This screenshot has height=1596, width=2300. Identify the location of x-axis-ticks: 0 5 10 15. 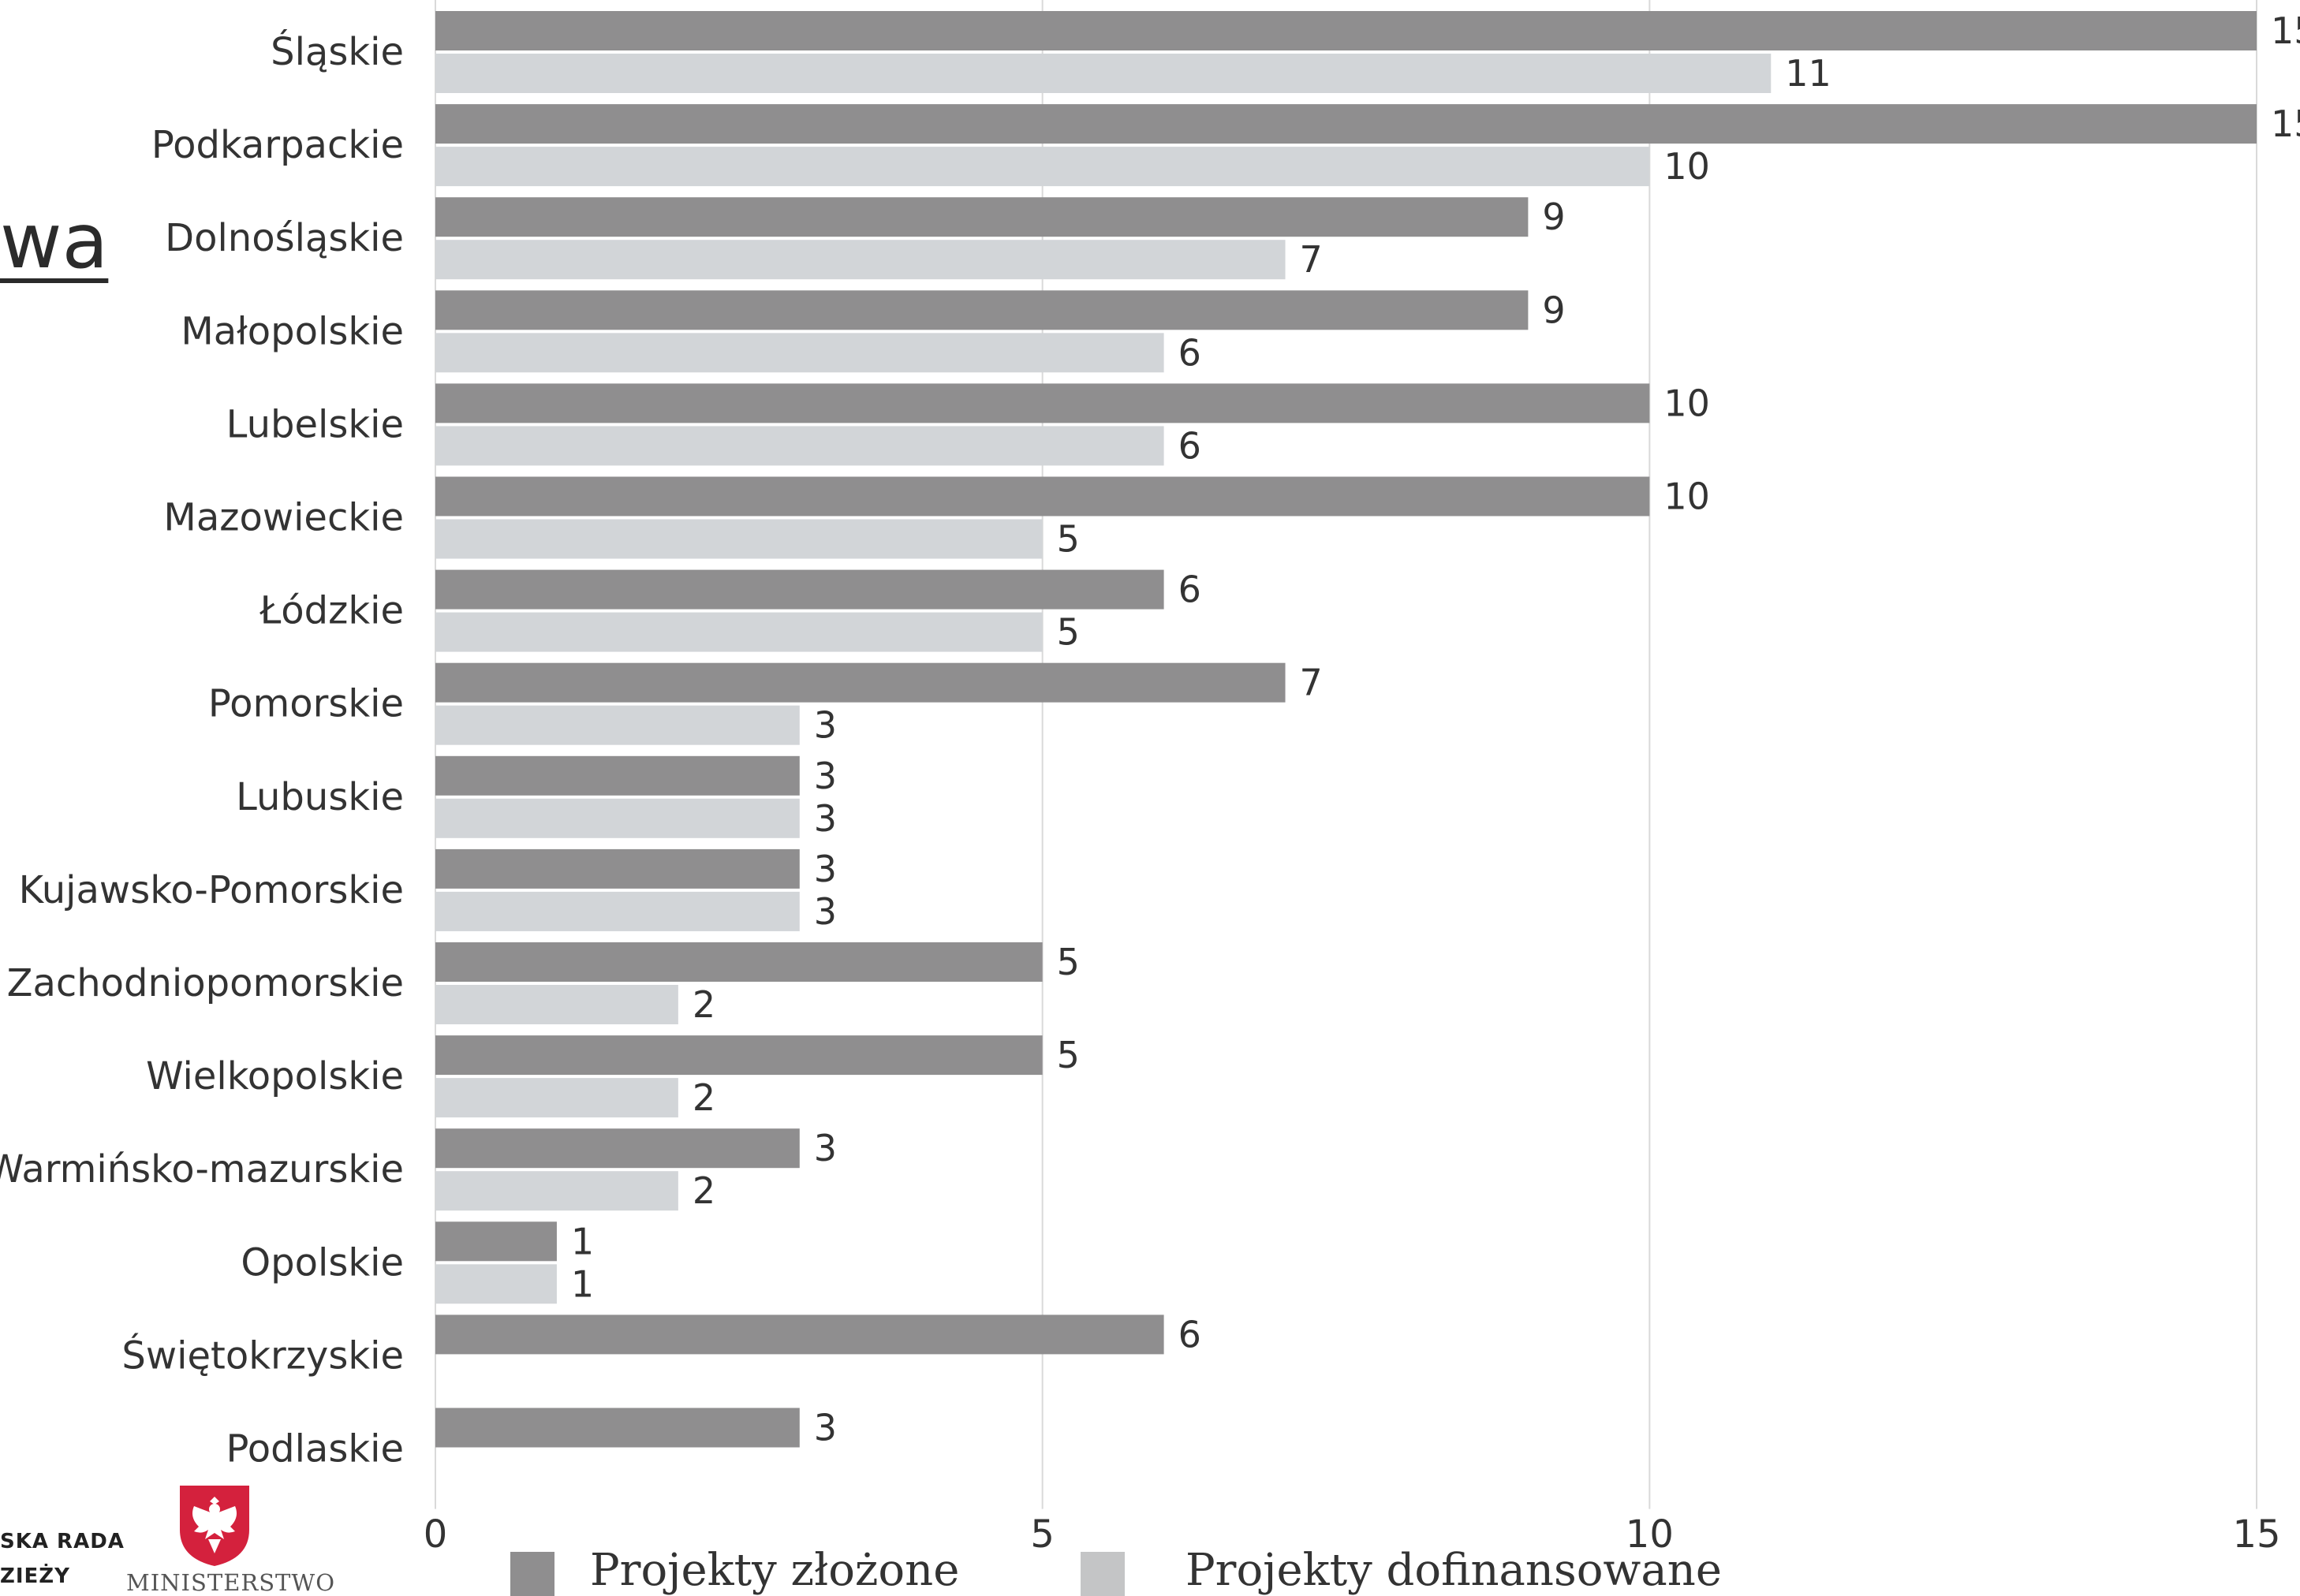
(1352, 1534).